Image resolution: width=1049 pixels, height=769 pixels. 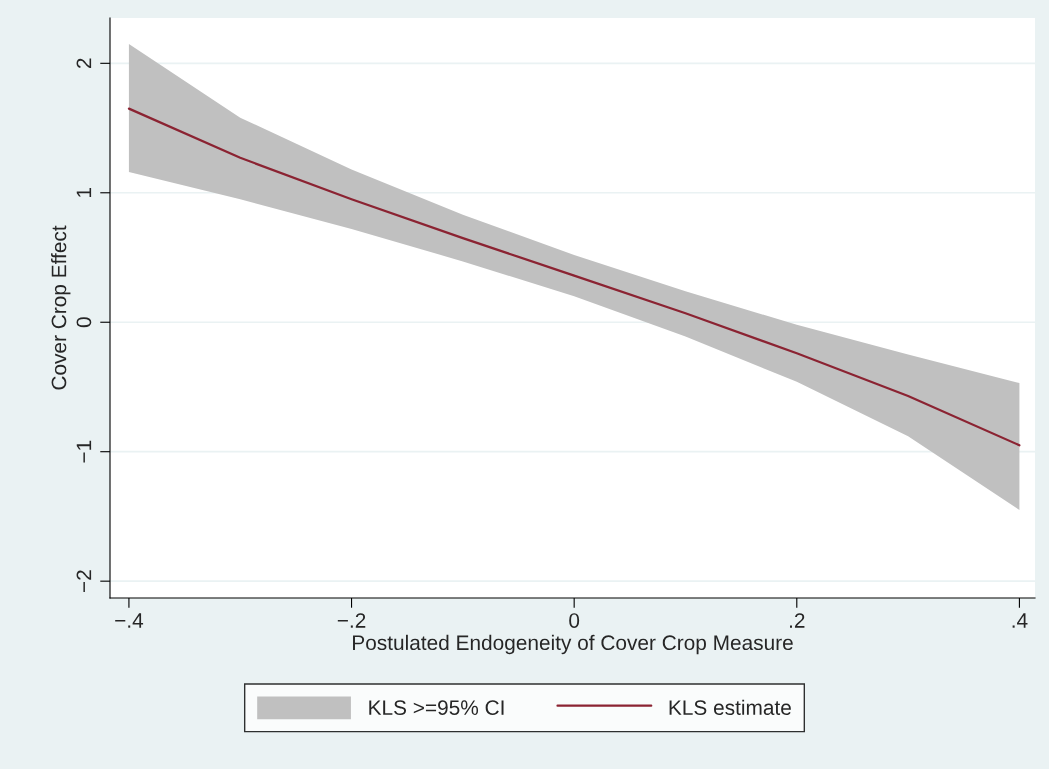 I want to click on legend-label: KLS estimate, so click(x=730, y=707).